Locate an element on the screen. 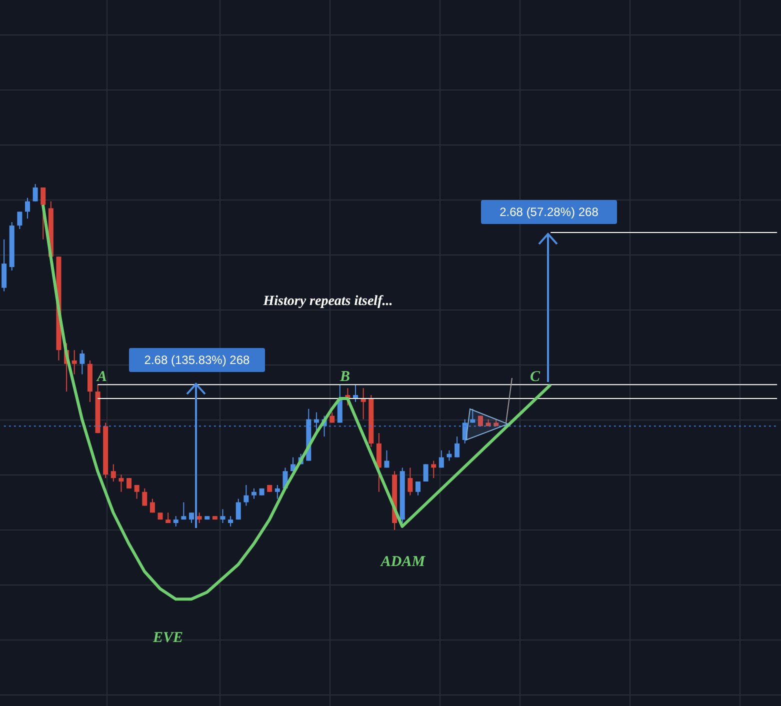 This screenshot has width=781, height=706. annotation: A is located at coordinates (102, 377).